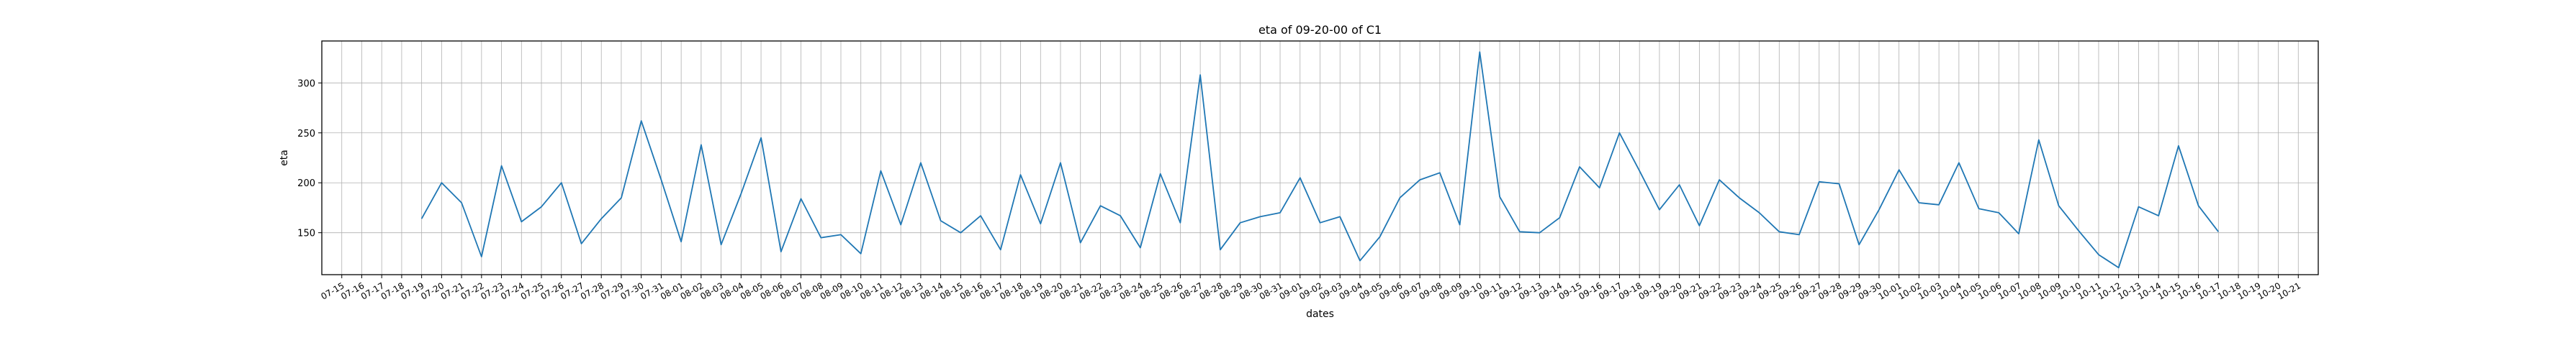 This screenshot has height=348, width=2576. I want to click on y-tick-label: 150, so click(306, 234).